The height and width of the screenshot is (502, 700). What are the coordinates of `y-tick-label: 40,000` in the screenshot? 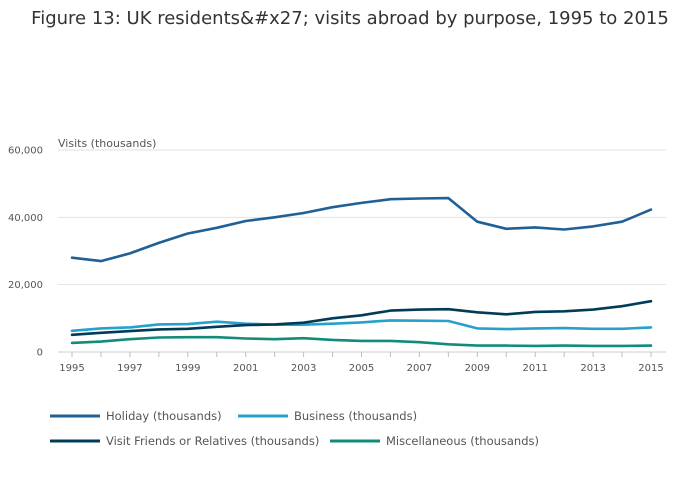 It's located at (25, 218).